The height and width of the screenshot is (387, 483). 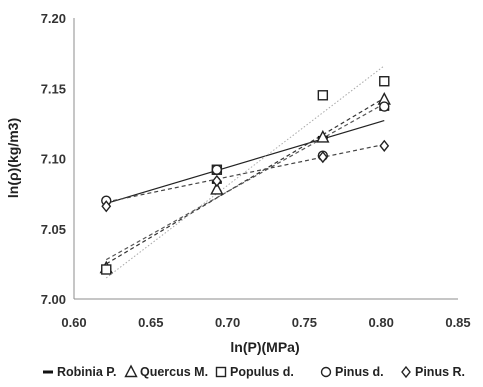 What do you see at coordinates (13, 158) in the screenshot?
I see `y-axis-title: ln(ρ)(kg/m3)` at bounding box center [13, 158].